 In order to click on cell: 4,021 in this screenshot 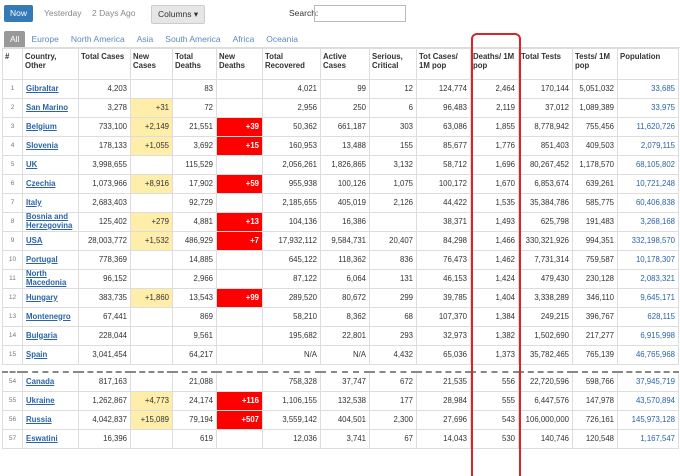, I will do `click(291, 89)`.